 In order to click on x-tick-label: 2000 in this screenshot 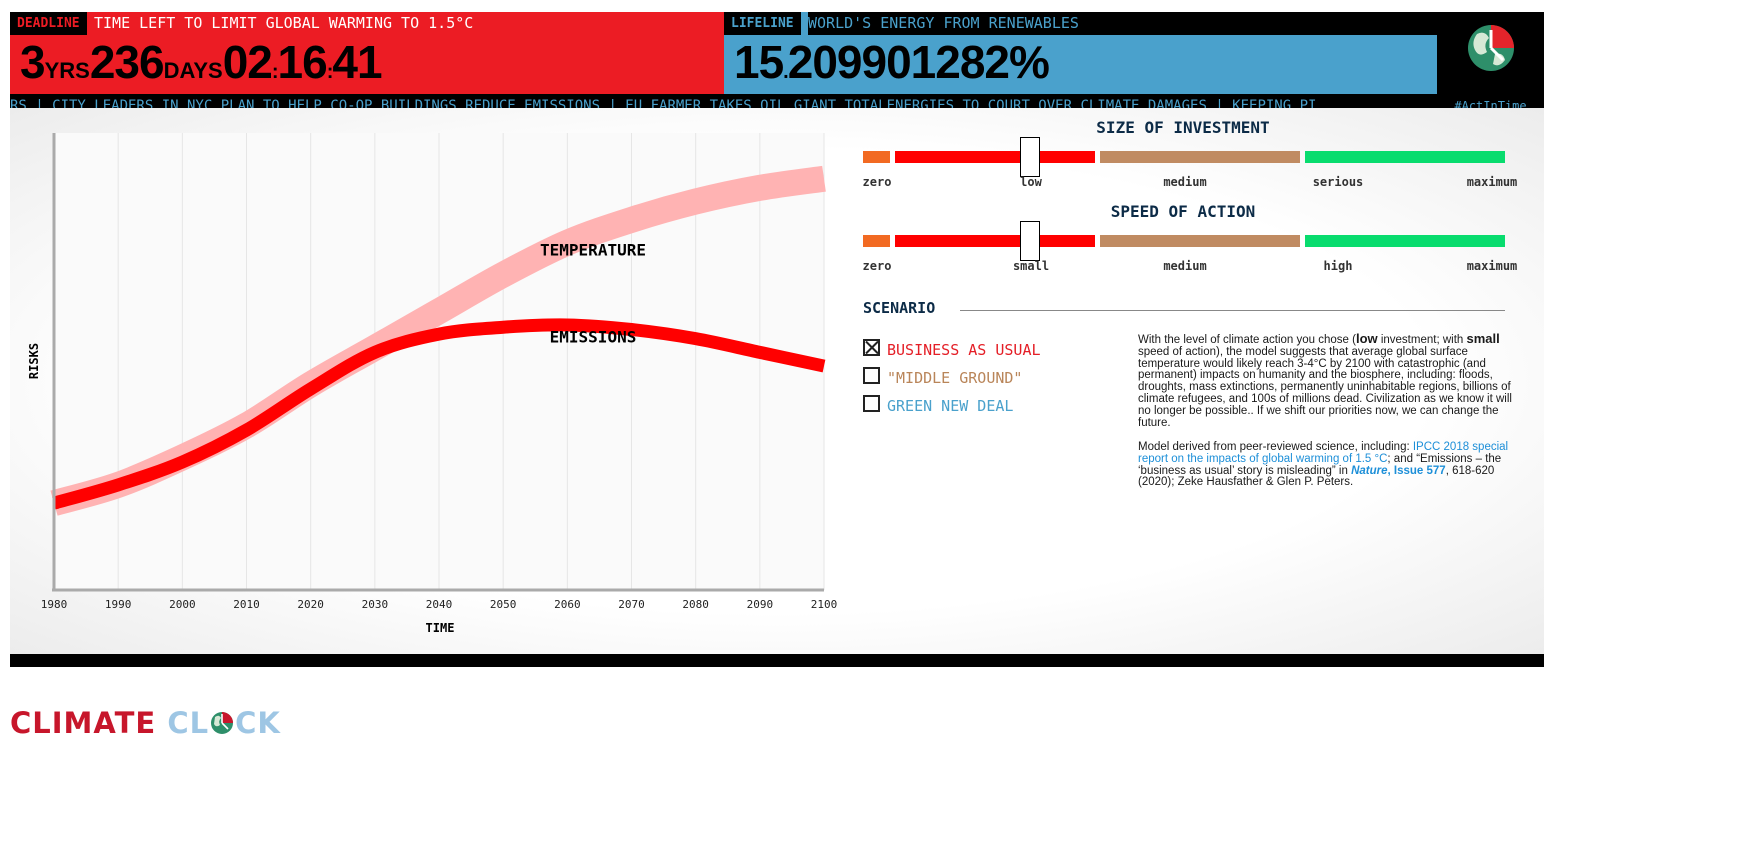, I will do `click(182, 604)`.